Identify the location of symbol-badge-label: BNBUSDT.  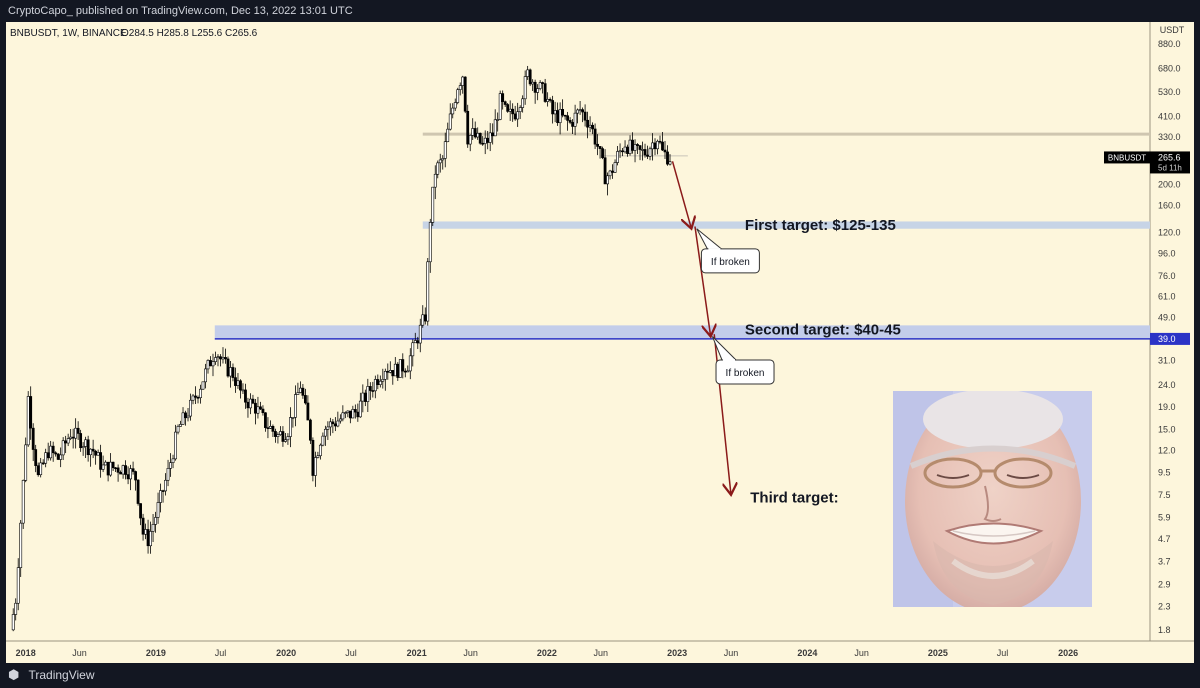
(1127, 157).